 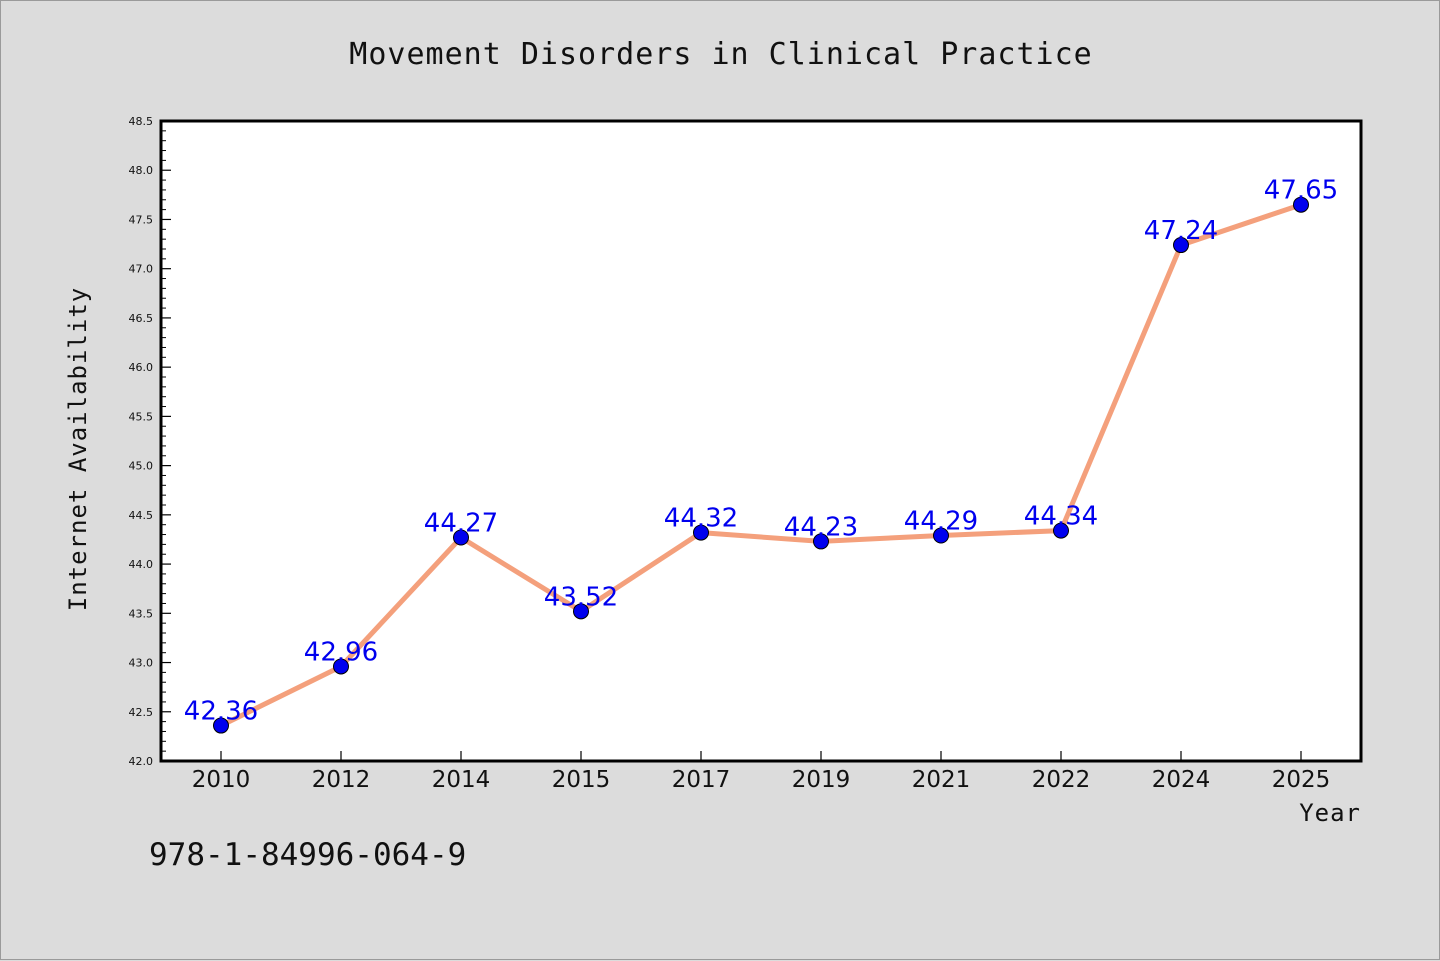 What do you see at coordinates (701, 780) in the screenshot?
I see `x-tick-label: 2017` at bounding box center [701, 780].